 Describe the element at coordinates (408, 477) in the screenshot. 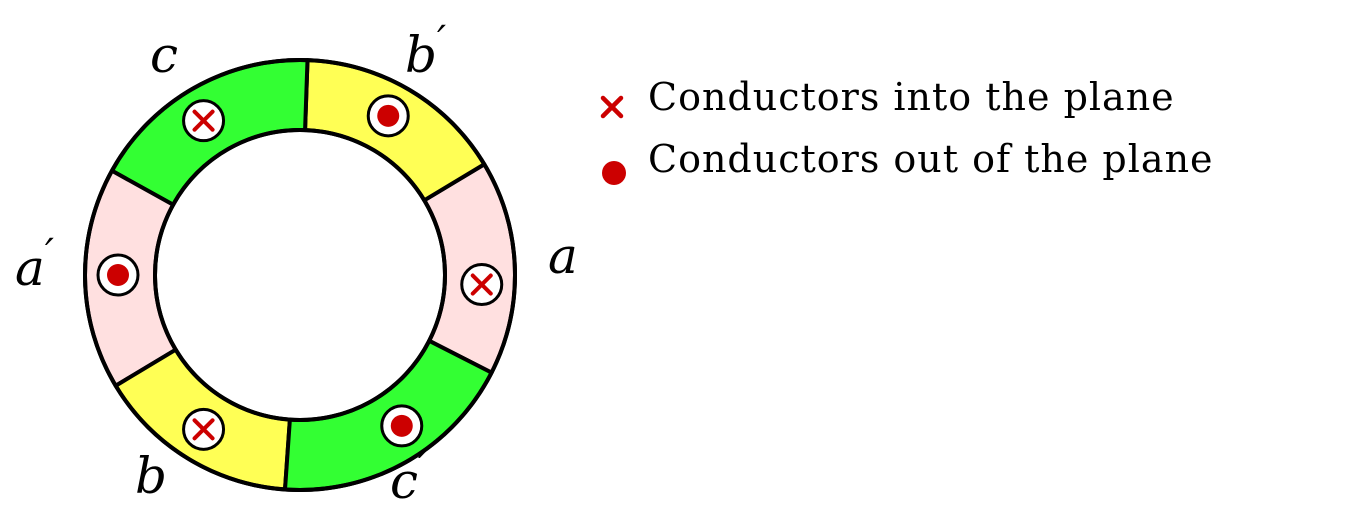

I see `coil-label-cp: c′` at that location.